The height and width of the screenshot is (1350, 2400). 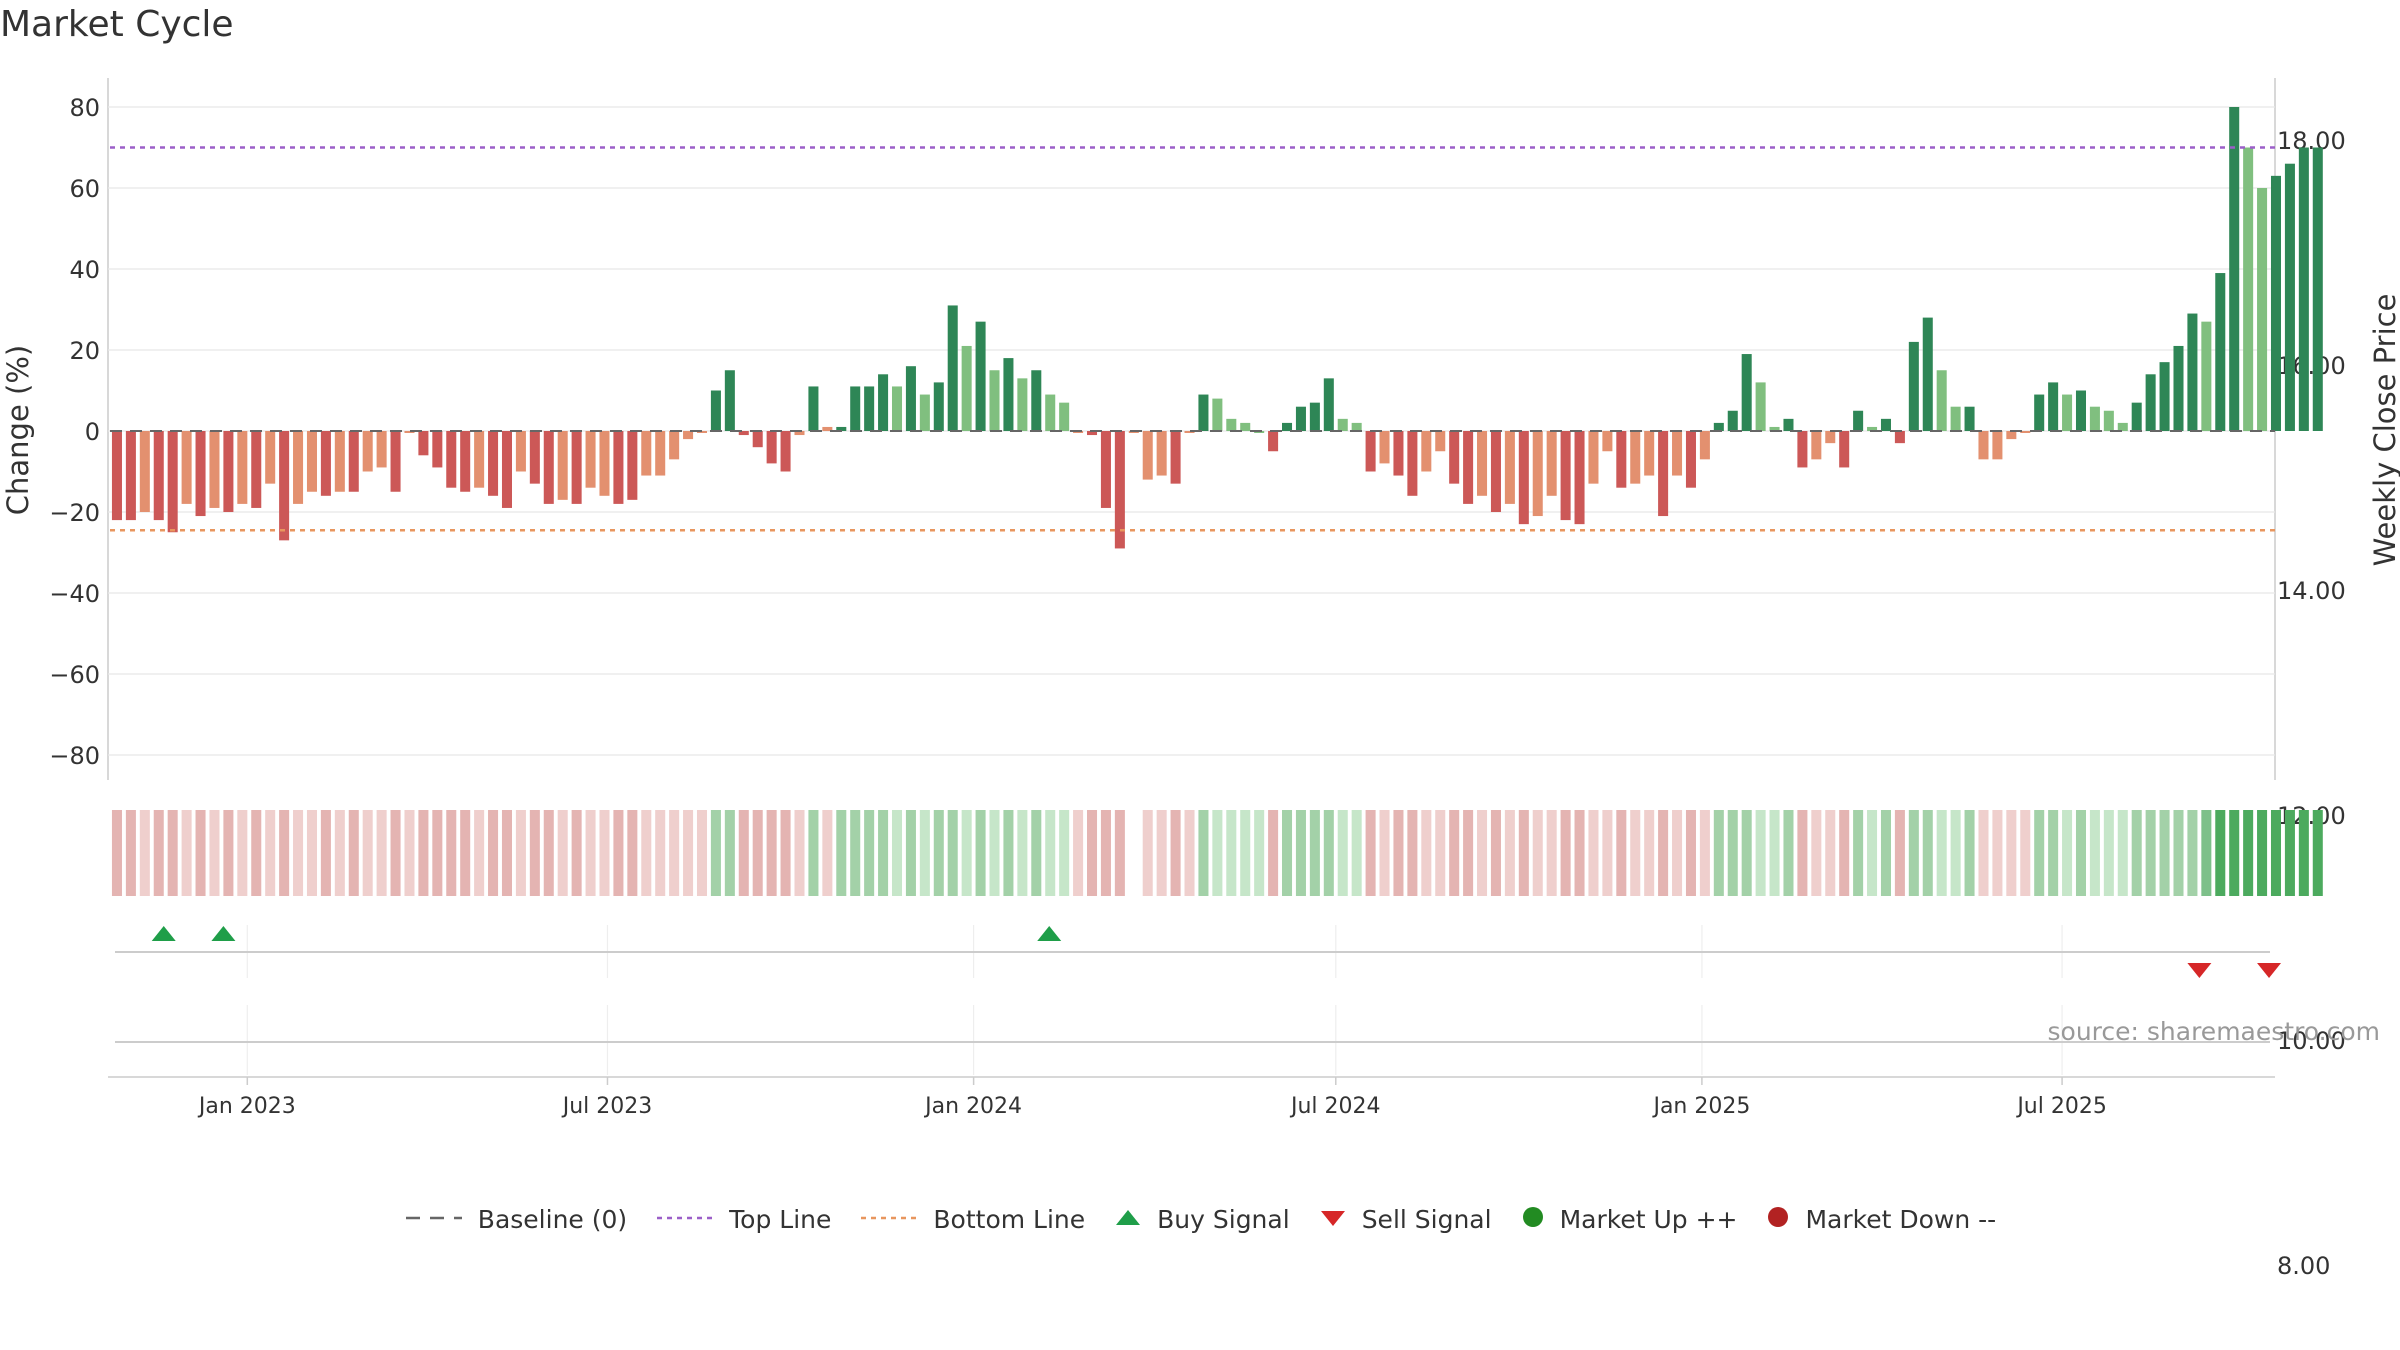 What do you see at coordinates (2311, 141) in the screenshot?
I see `y2-tick-label: 18.00` at bounding box center [2311, 141].